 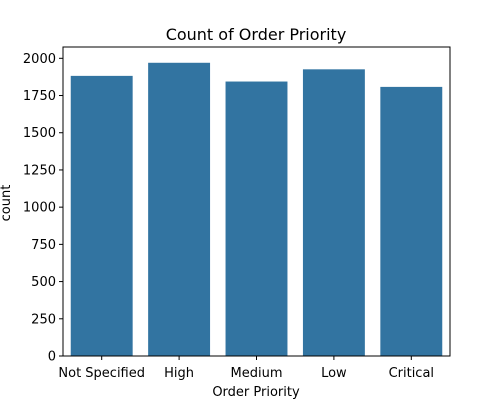 I want to click on y-tick-label: 0, so click(x=52, y=357).